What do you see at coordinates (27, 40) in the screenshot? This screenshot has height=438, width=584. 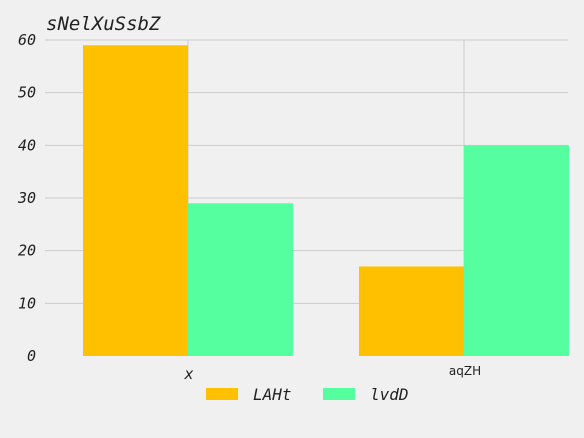 I see `y-tick-label: 60` at bounding box center [27, 40].